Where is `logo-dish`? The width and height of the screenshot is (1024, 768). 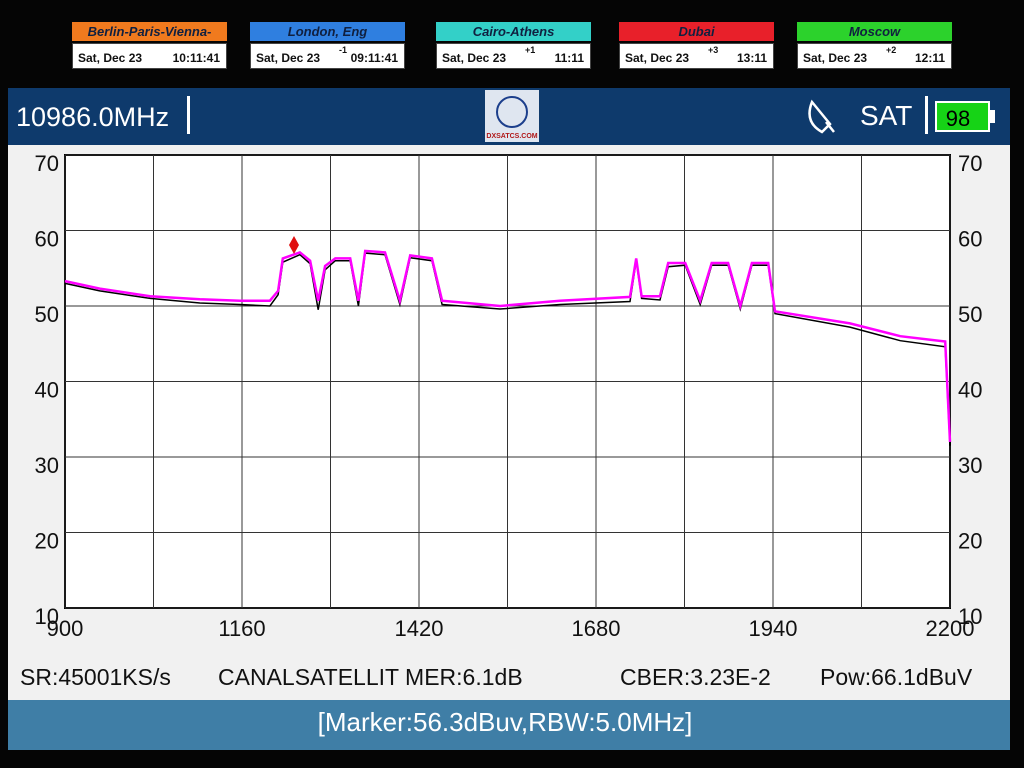
logo-dish is located at coordinates (512, 112).